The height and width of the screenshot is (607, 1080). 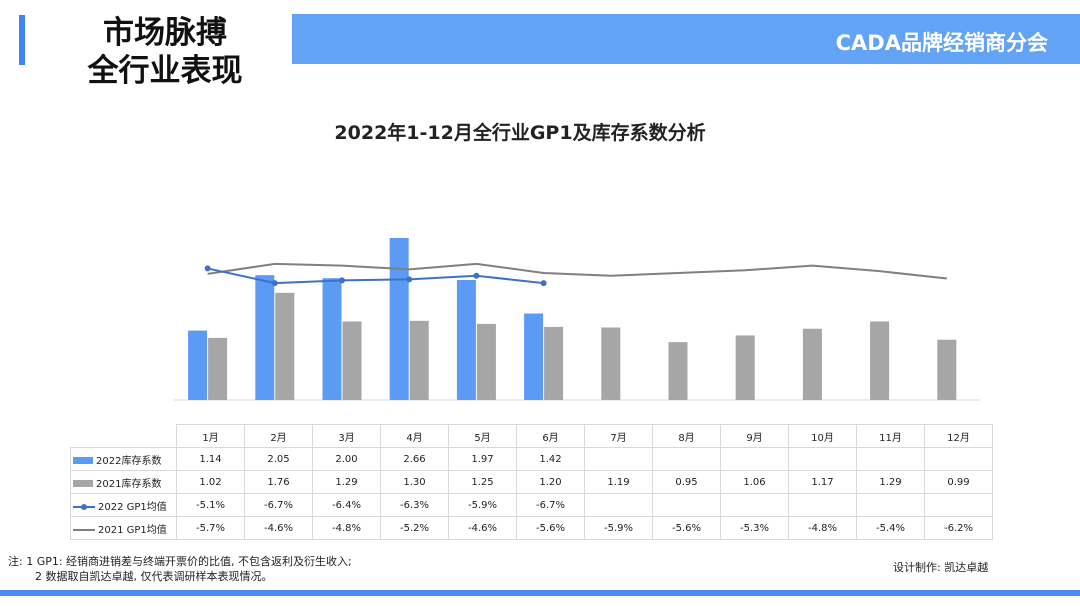 I want to click on table-value: -6.4%, so click(x=346, y=505).